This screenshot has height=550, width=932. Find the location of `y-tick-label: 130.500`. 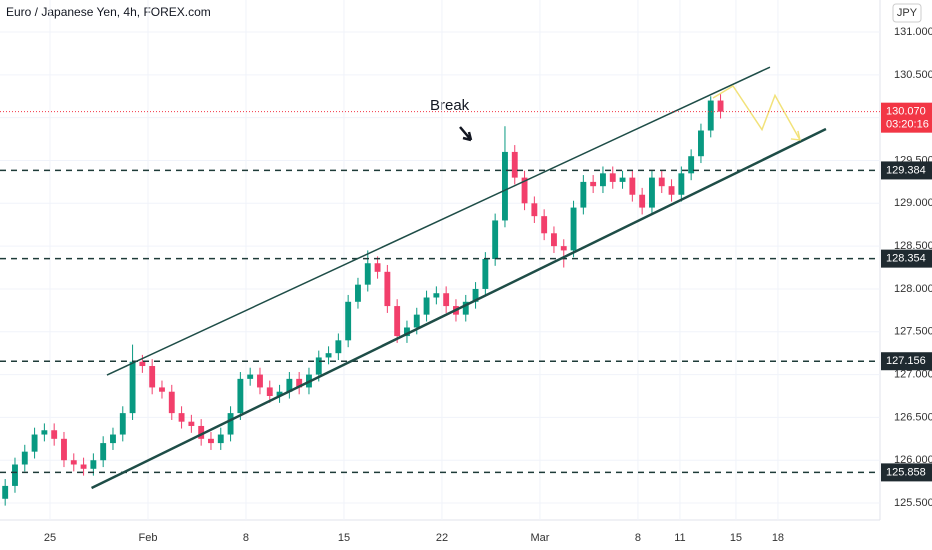

y-tick-label: 130.500 is located at coordinates (913, 75).